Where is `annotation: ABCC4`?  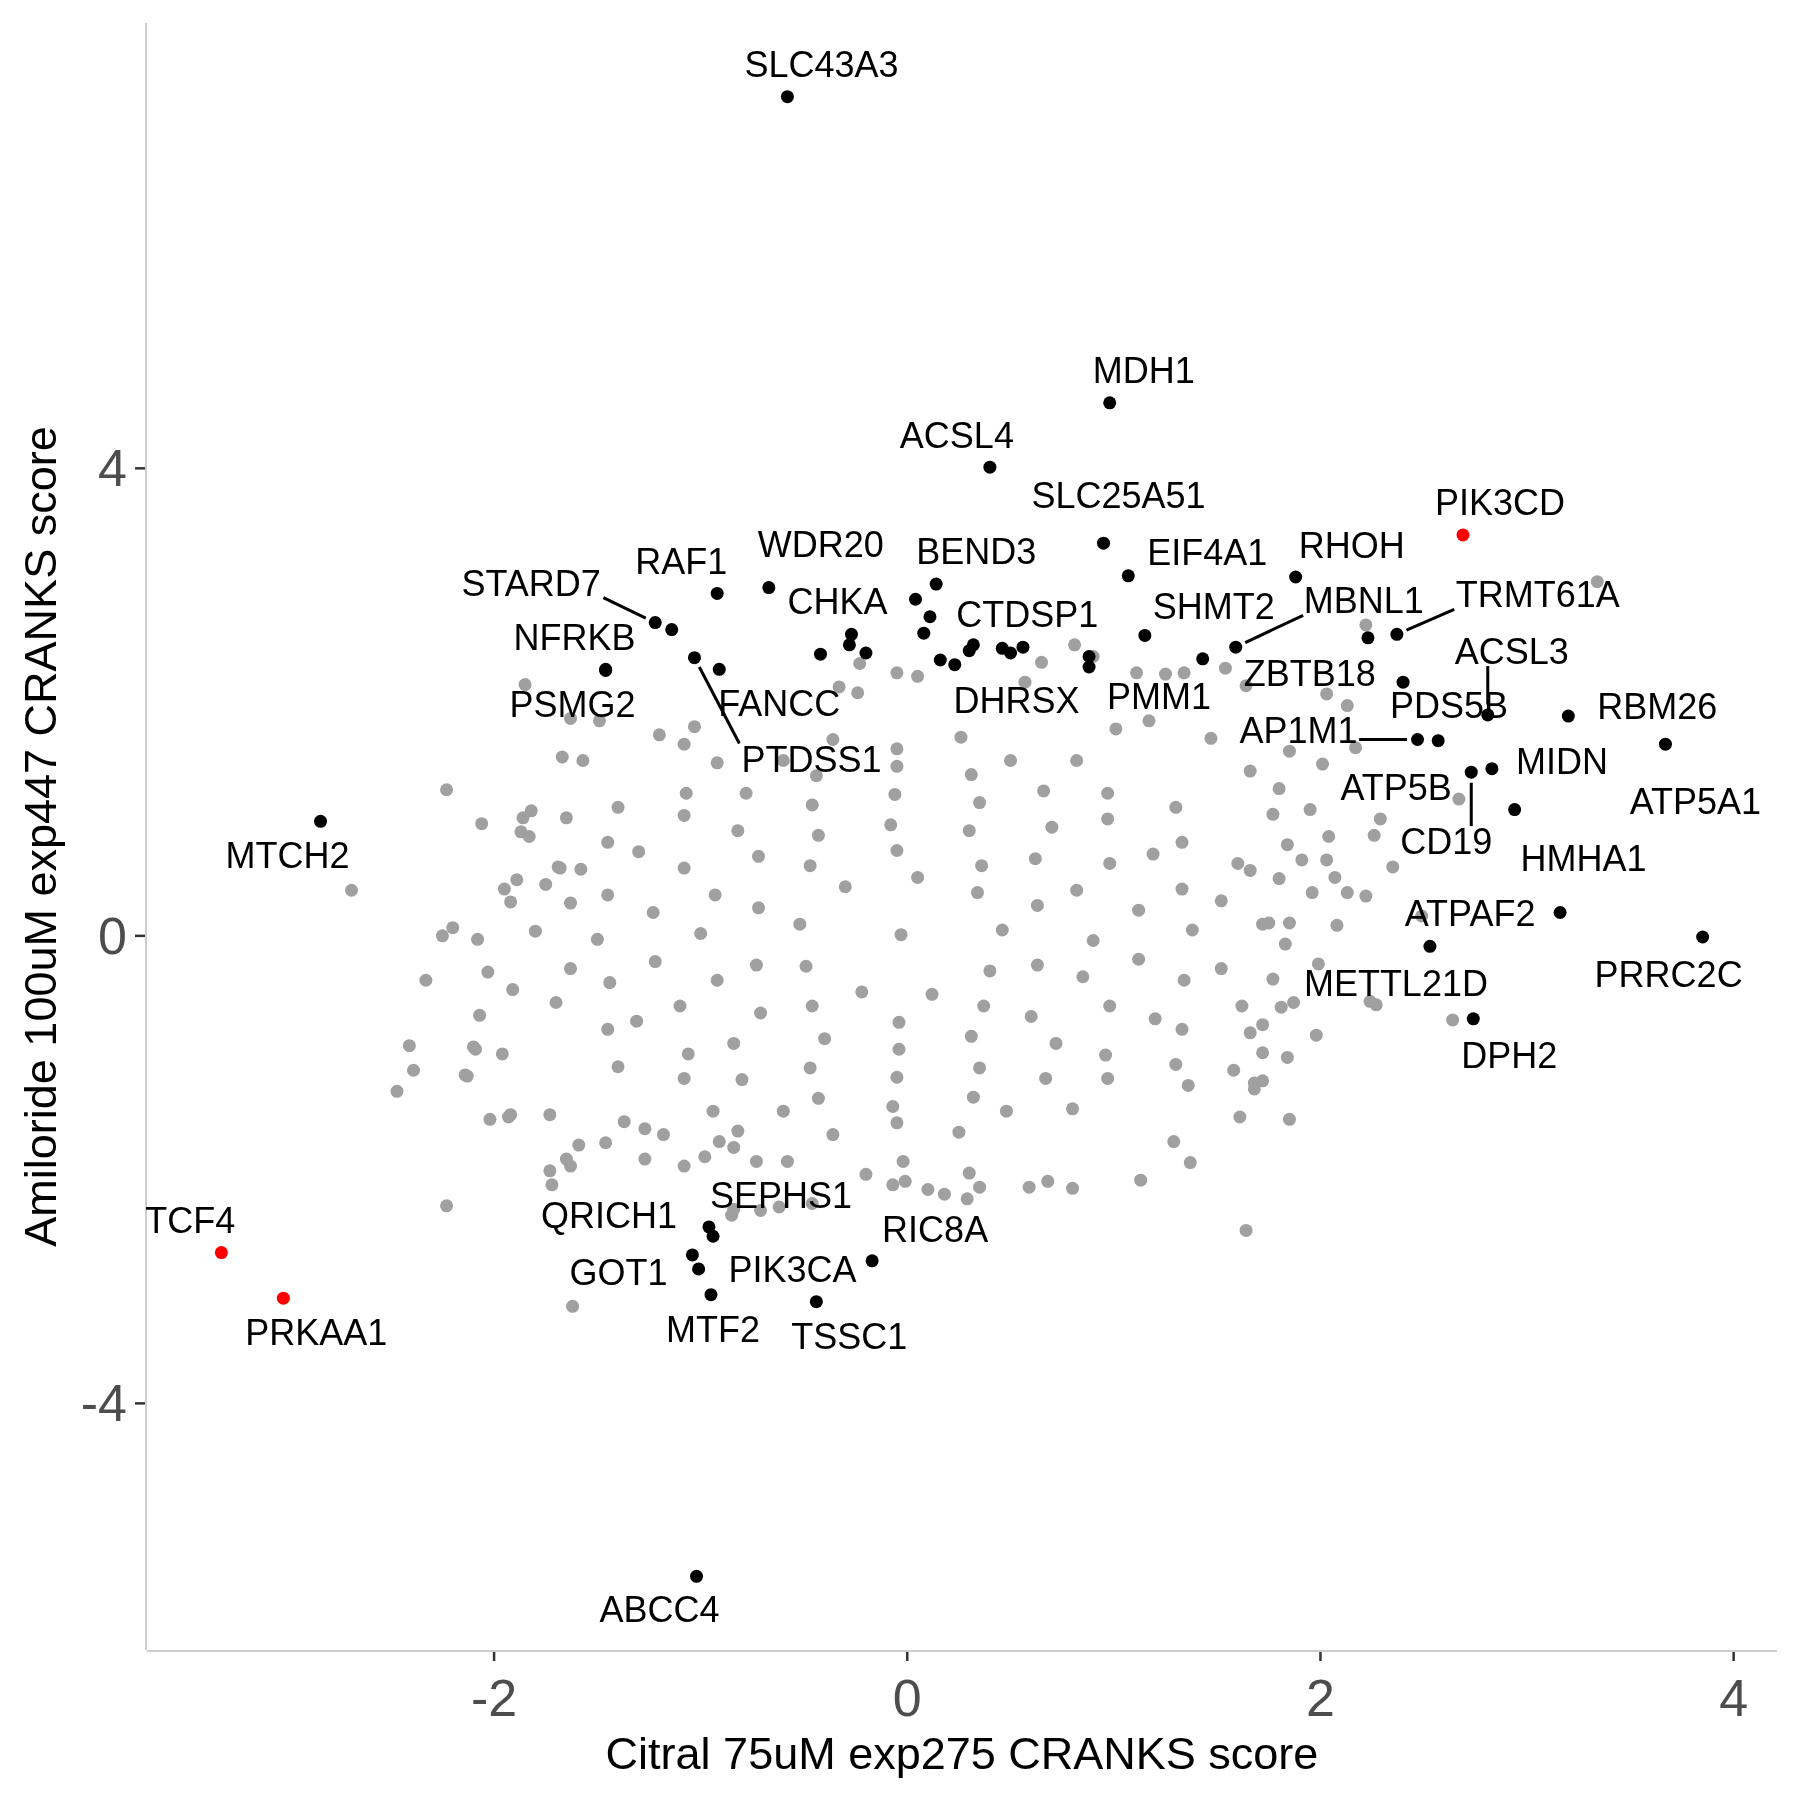
annotation: ABCC4 is located at coordinates (659, 1609).